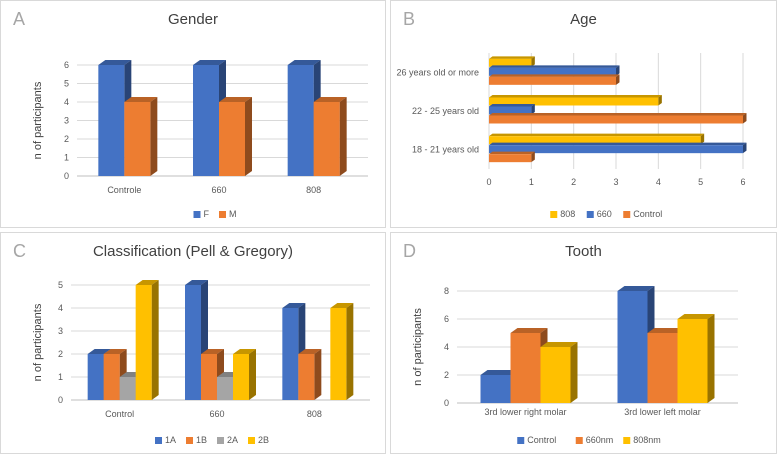 This screenshot has height=461, width=777. Describe the element at coordinates (445, 111) in the screenshot. I see `y-tick-label: 22 - 25 years old` at that location.